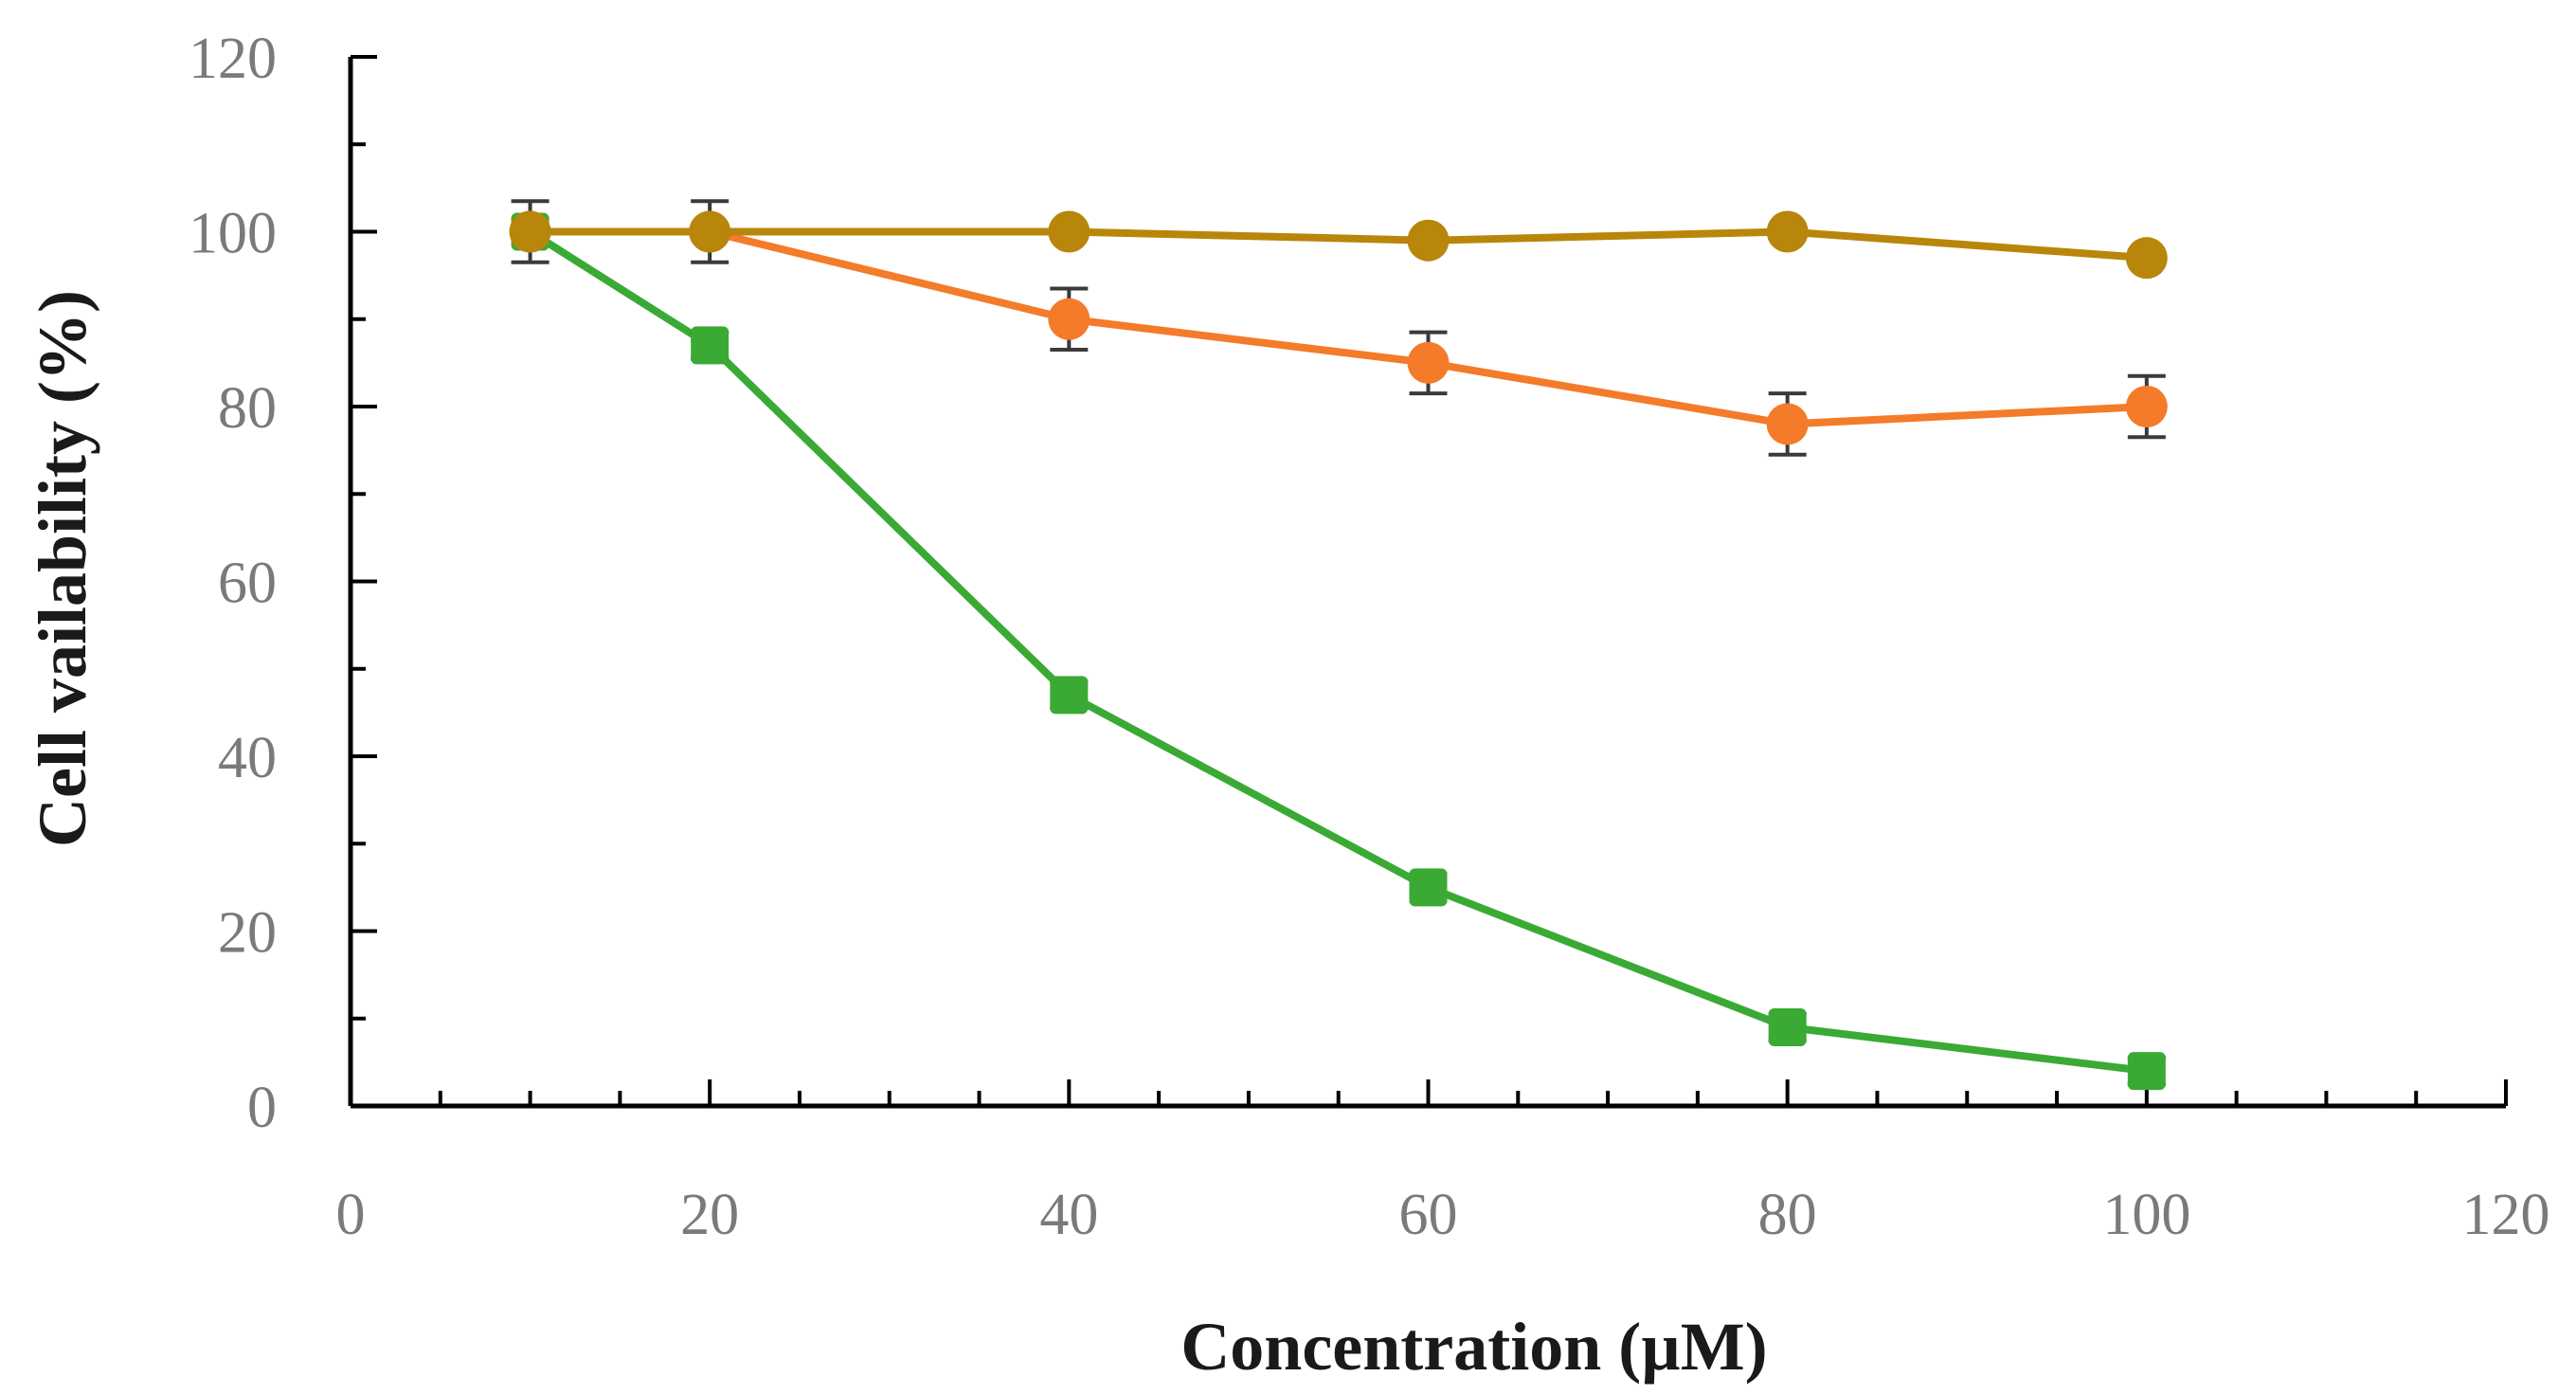  Describe the element at coordinates (247, 408) in the screenshot. I see `y-tick-label: 80` at that location.